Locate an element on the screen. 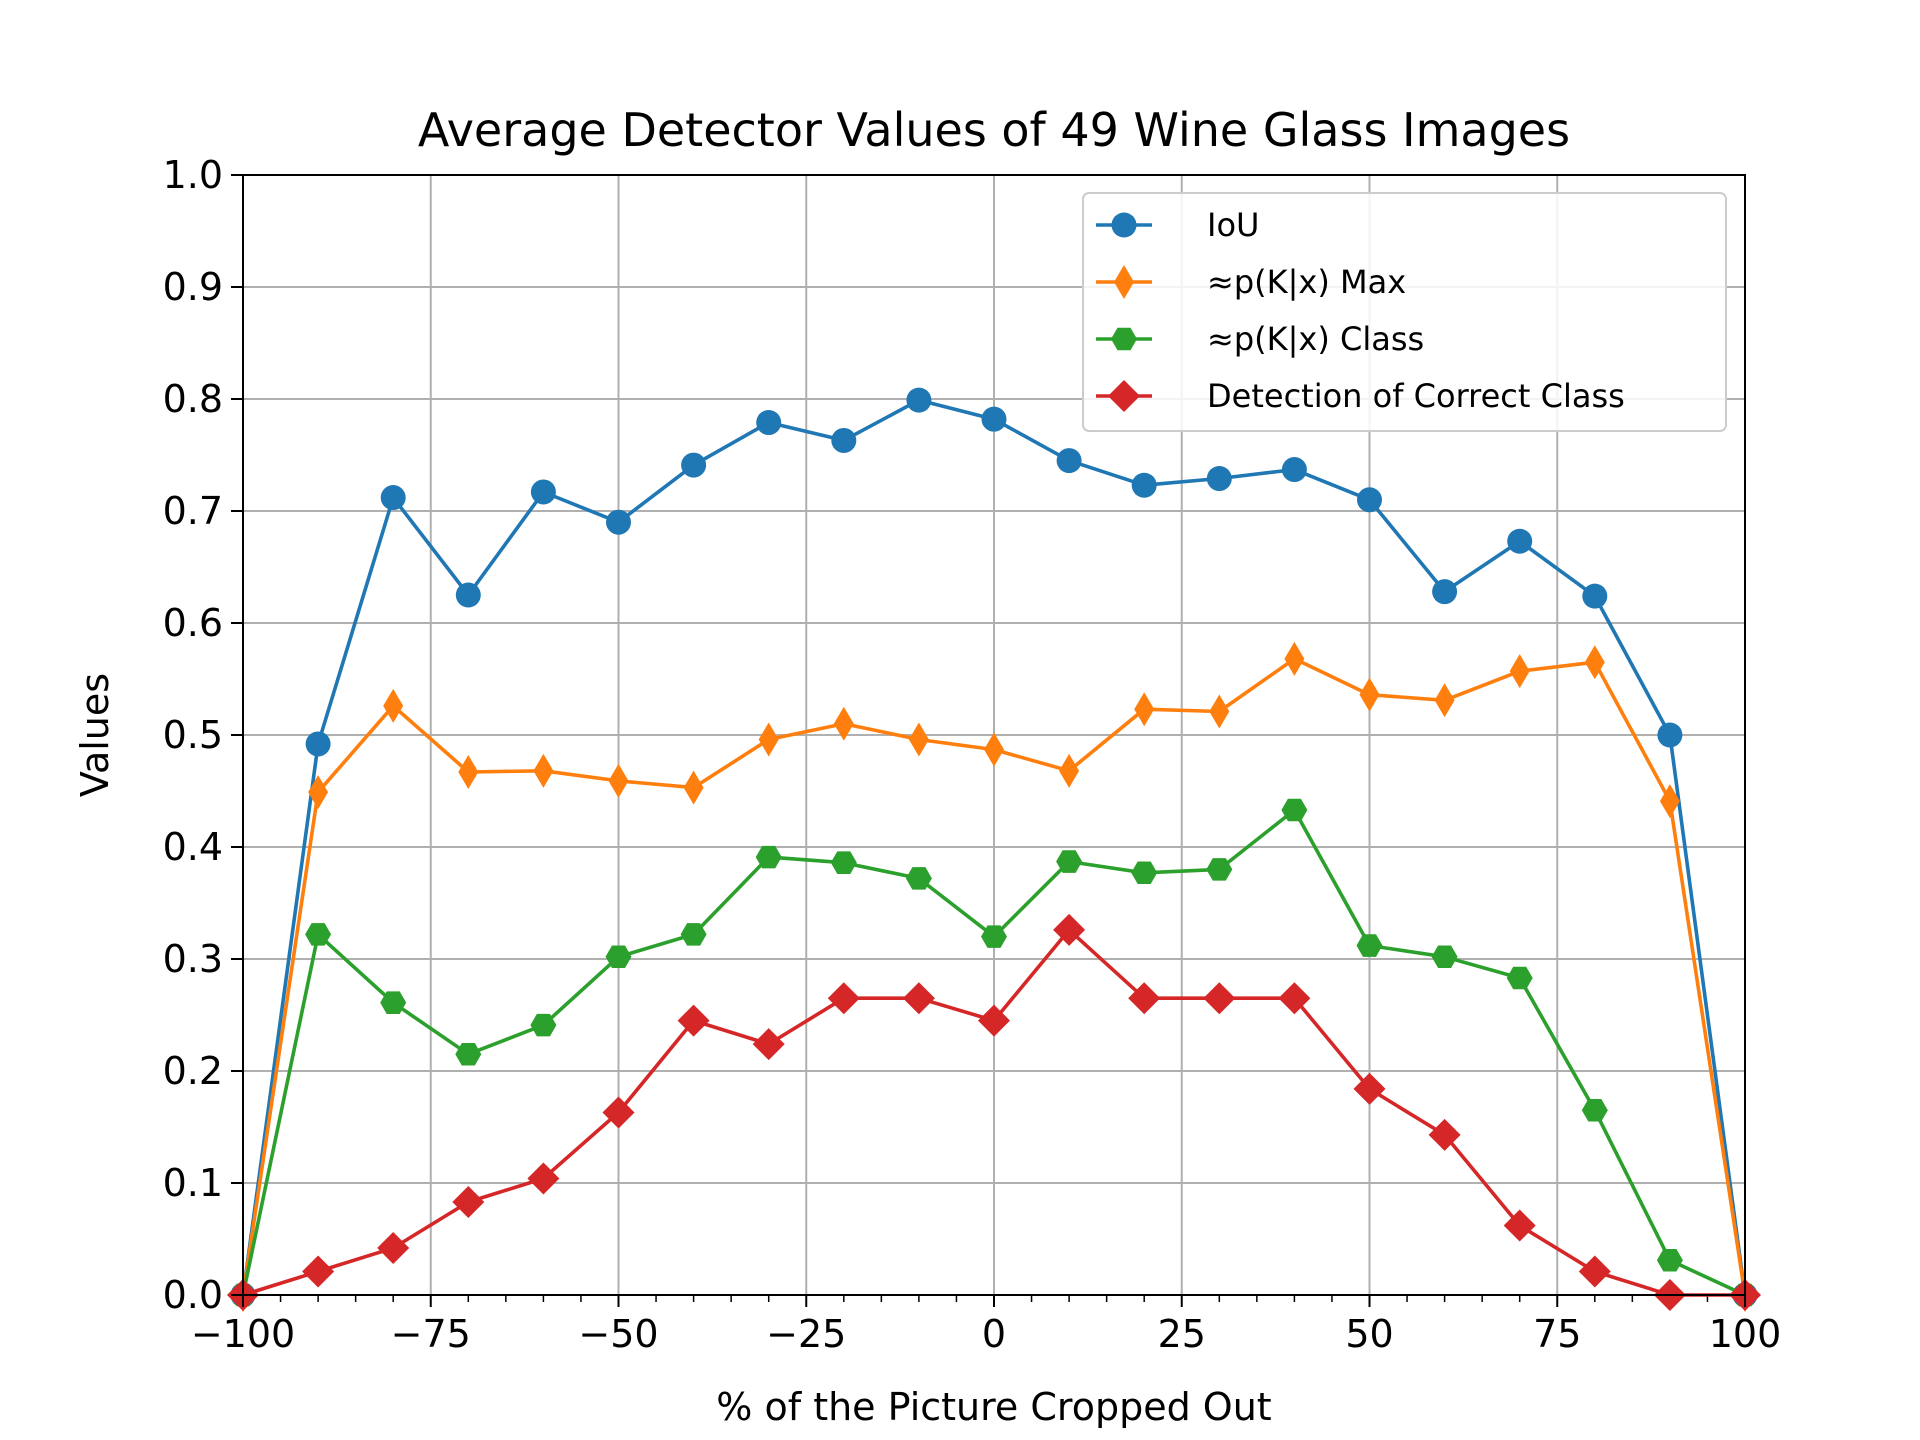 The height and width of the screenshot is (1440, 1920). y-tick-label: 0.5 is located at coordinates (193, 735).